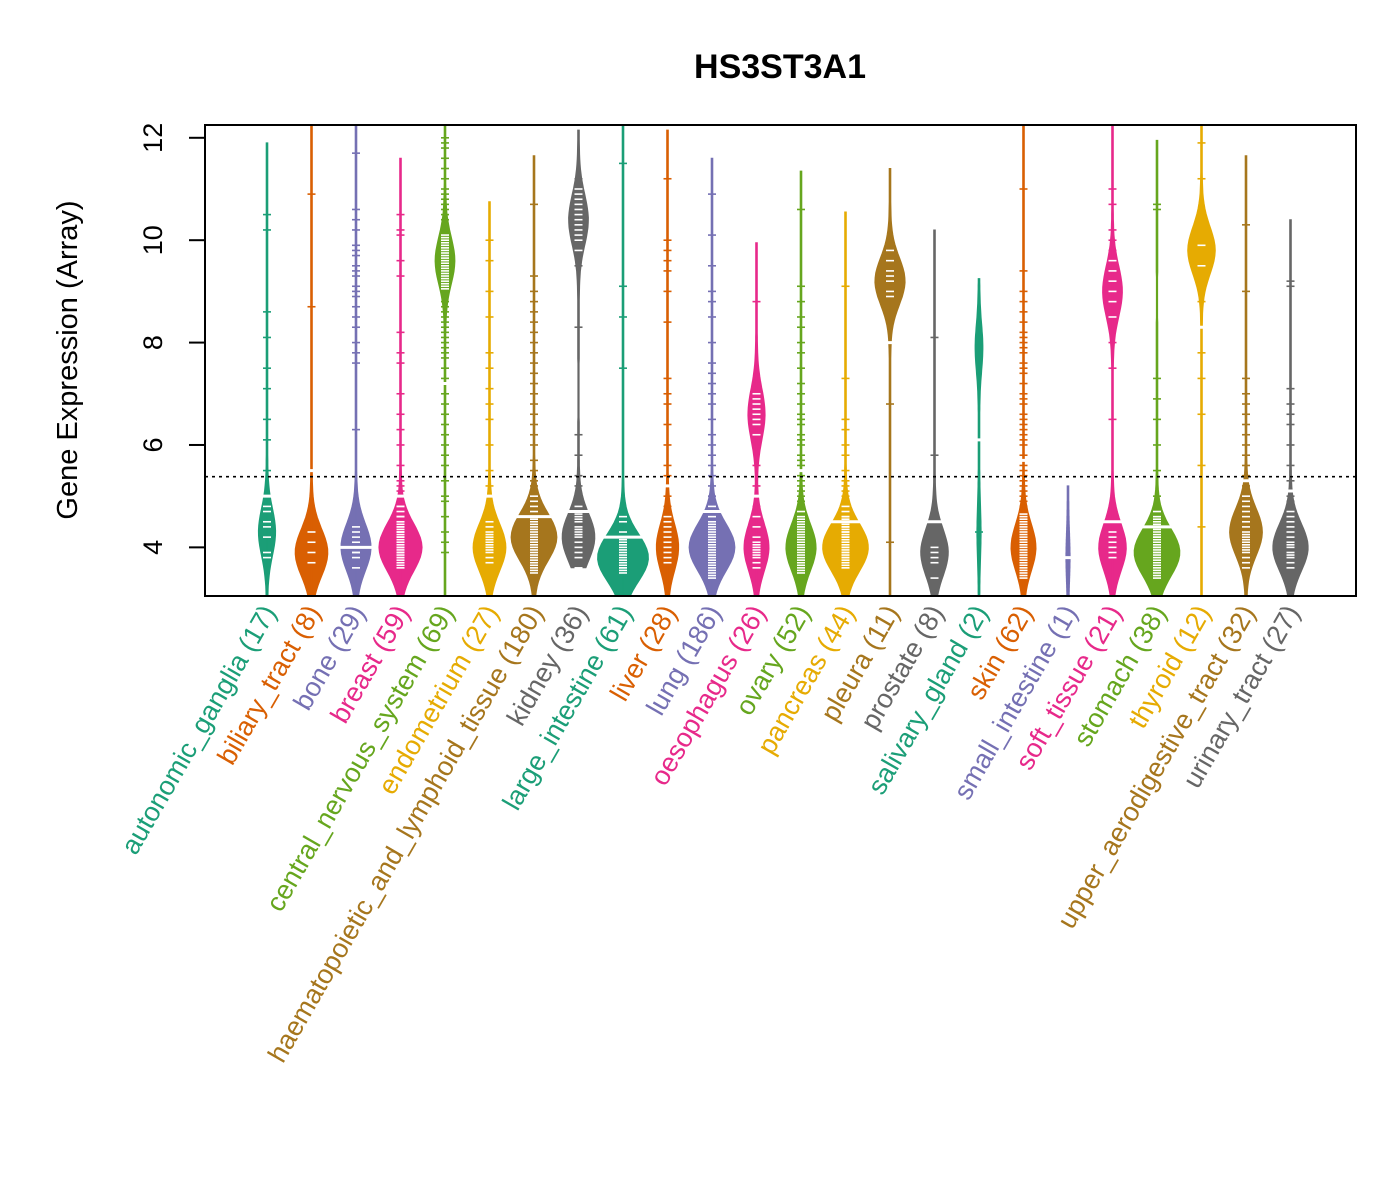  Describe the element at coordinates (153, 444) in the screenshot. I see `y-tick-label: 6` at that location.